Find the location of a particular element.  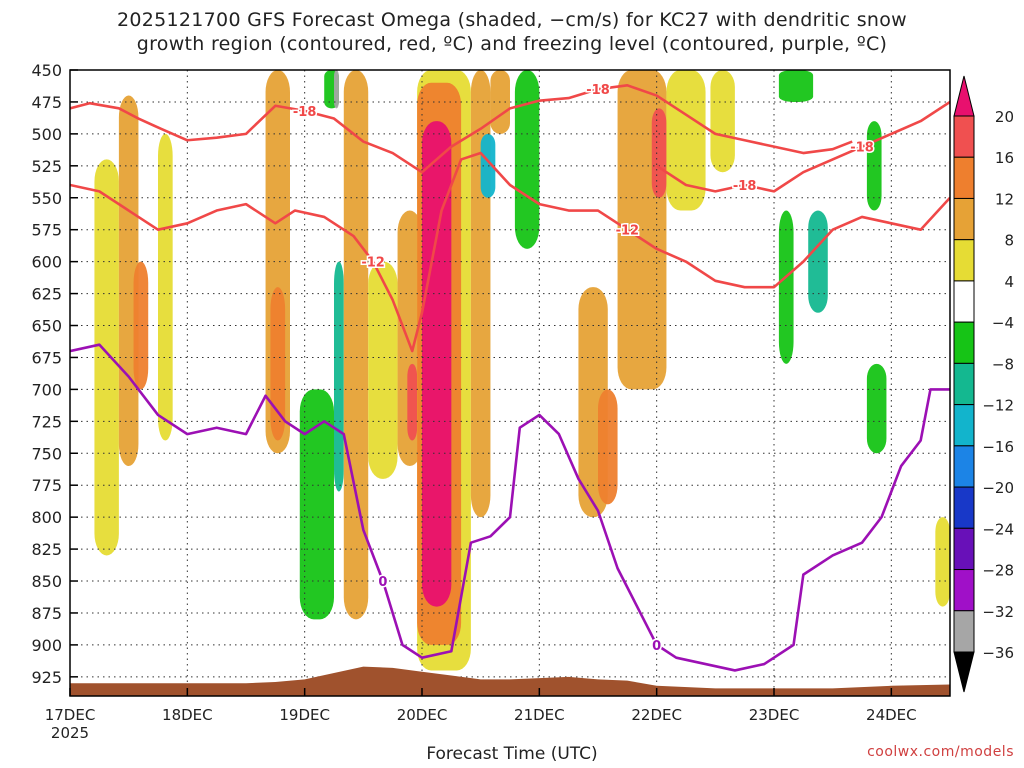

colorbar-label: −36 is located at coordinates (998, 653).